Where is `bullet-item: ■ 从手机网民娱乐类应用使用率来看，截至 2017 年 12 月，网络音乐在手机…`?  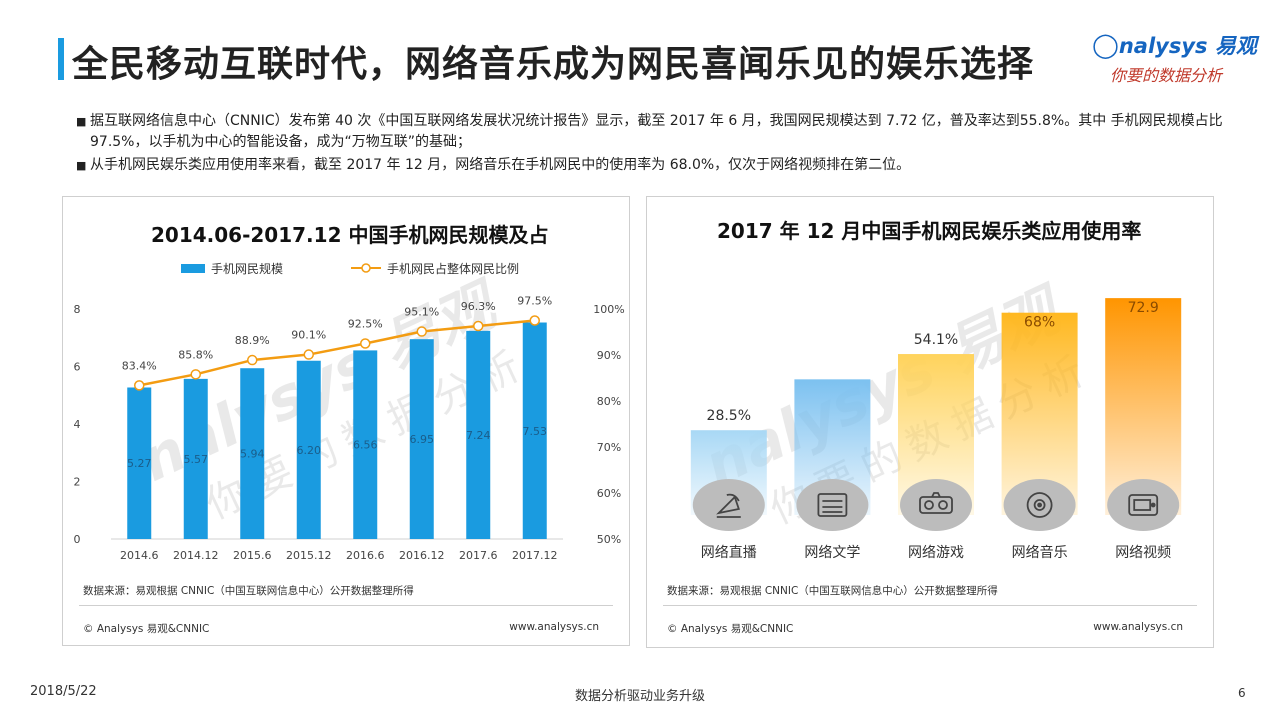 bullet-item: ■ 从手机网民娱乐类应用使用率来看，截至 2017 年 12 月，网络音乐在手机… is located at coordinates (666, 165).